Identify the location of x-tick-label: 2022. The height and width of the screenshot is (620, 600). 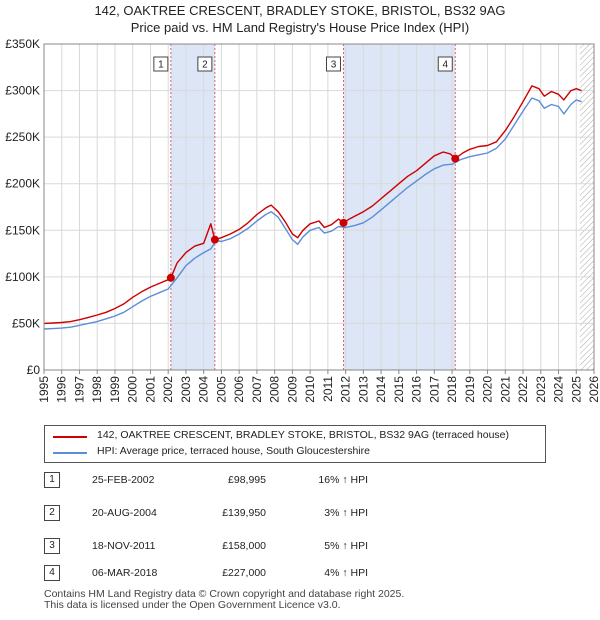
(523, 389).